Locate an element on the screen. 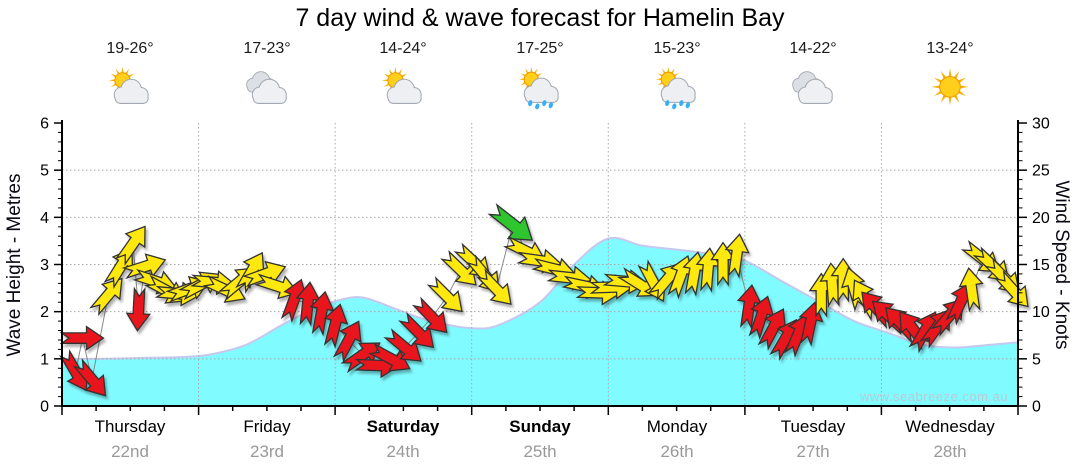  day-date: 22nd is located at coordinates (130, 451).